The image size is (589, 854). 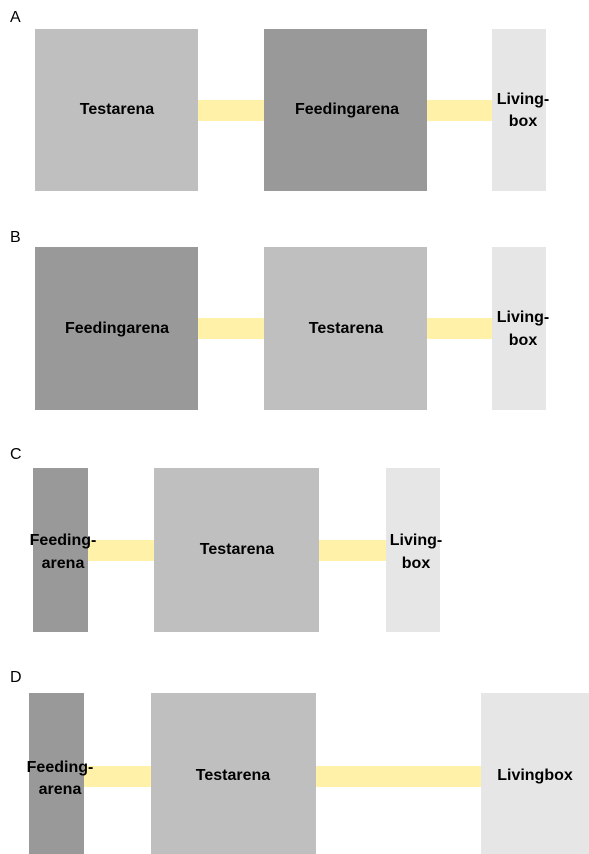 What do you see at coordinates (15, 17) in the screenshot?
I see `panel-letter: A` at bounding box center [15, 17].